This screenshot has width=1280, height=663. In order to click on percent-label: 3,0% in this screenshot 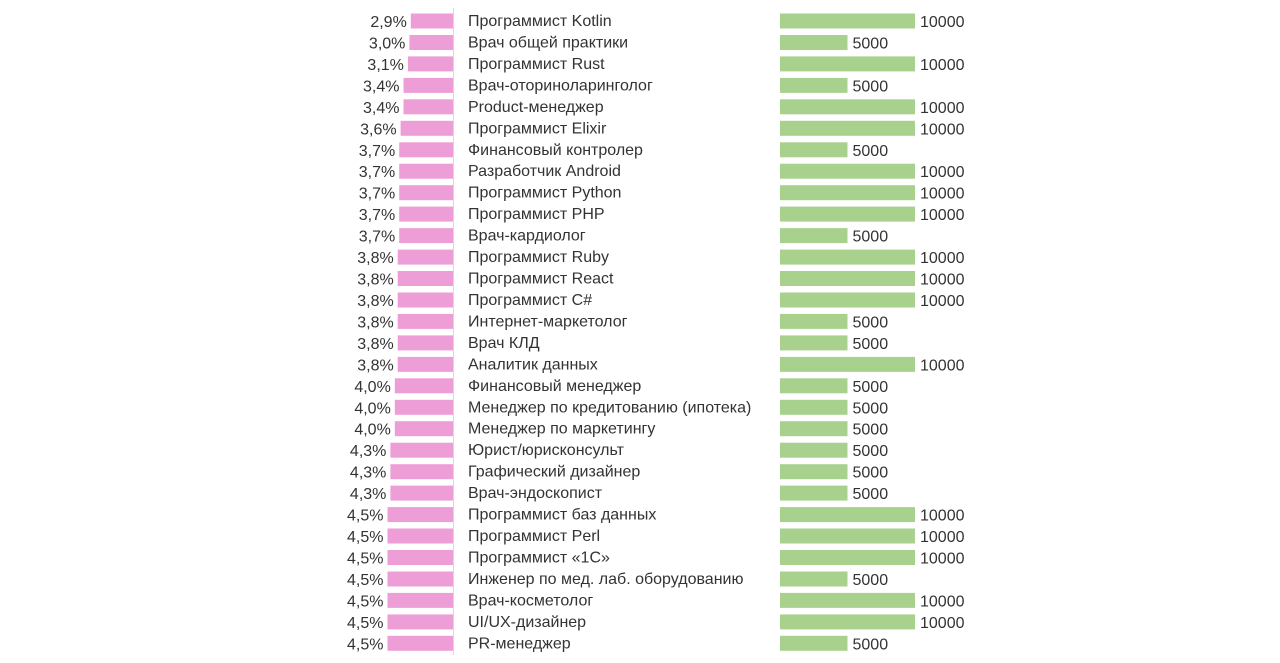, I will do `click(387, 44)`.